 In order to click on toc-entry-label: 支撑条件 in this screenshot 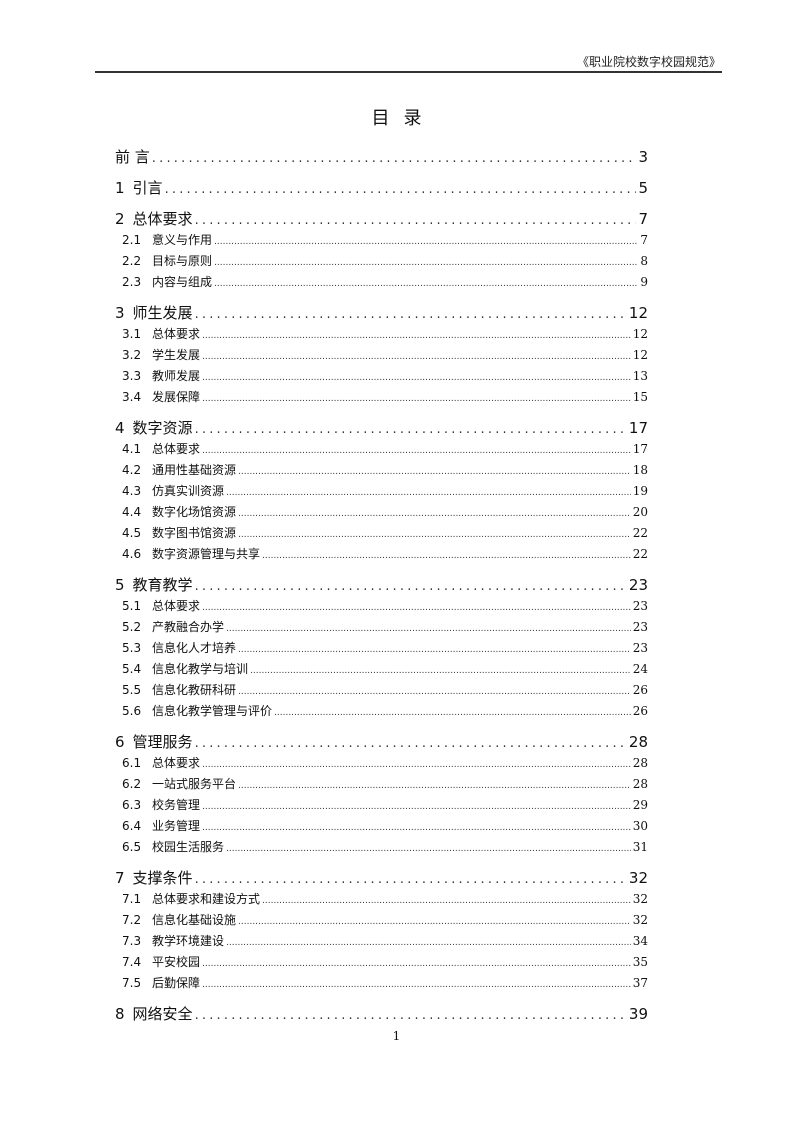, I will do `click(162, 878)`.